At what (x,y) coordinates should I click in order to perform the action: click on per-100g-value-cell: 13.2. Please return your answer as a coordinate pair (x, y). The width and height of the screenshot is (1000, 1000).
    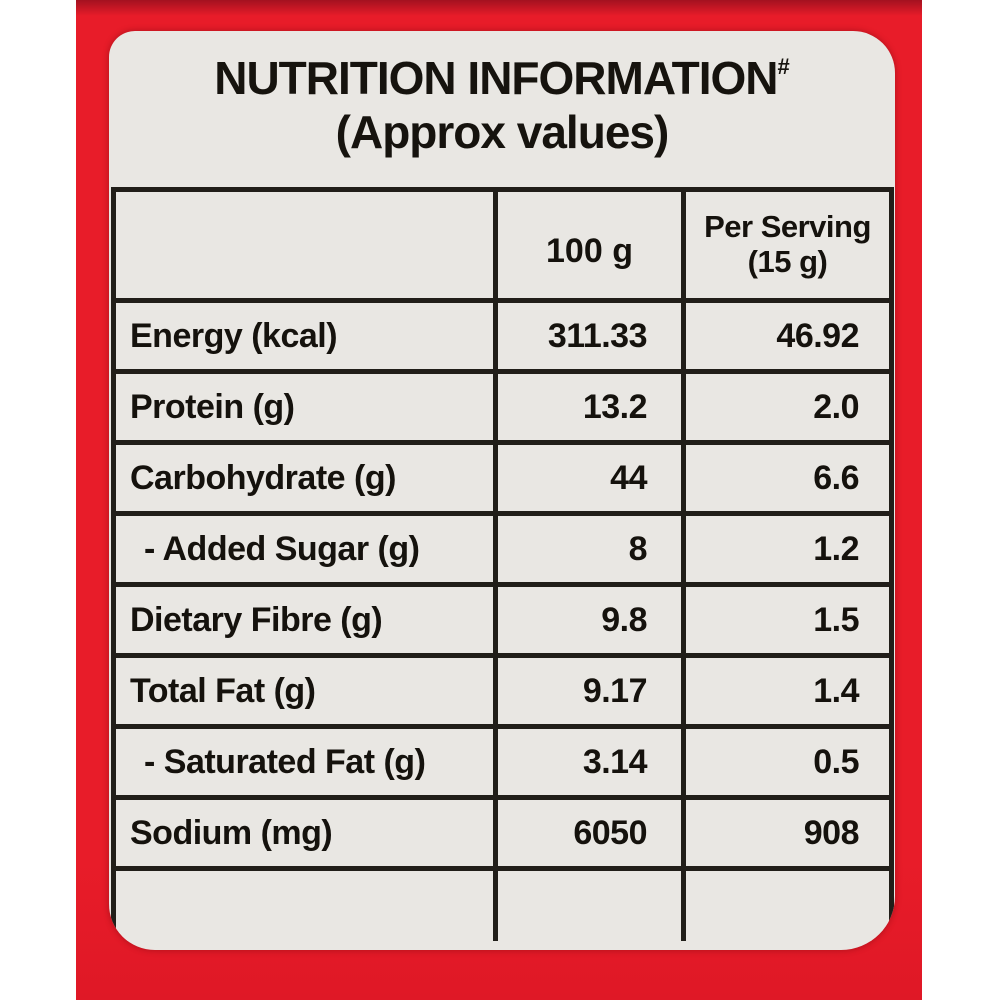
    Looking at the image, I should click on (587, 407).